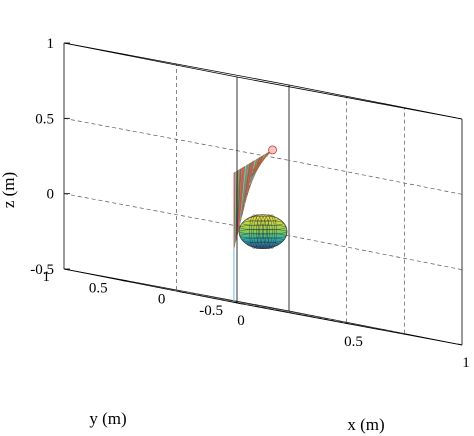  I want to click on z-tick-label: -0.5, so click(42, 270).